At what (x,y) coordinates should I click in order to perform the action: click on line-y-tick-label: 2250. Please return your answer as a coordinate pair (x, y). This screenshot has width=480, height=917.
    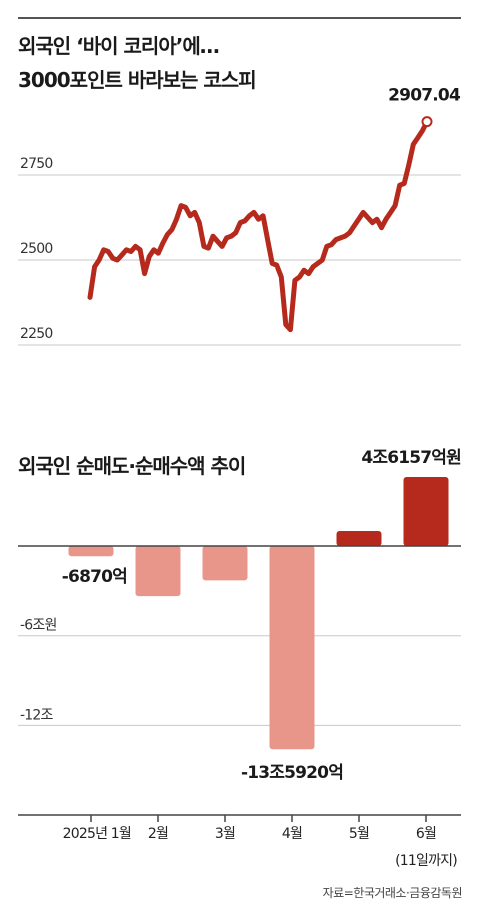
    Looking at the image, I should click on (36, 334).